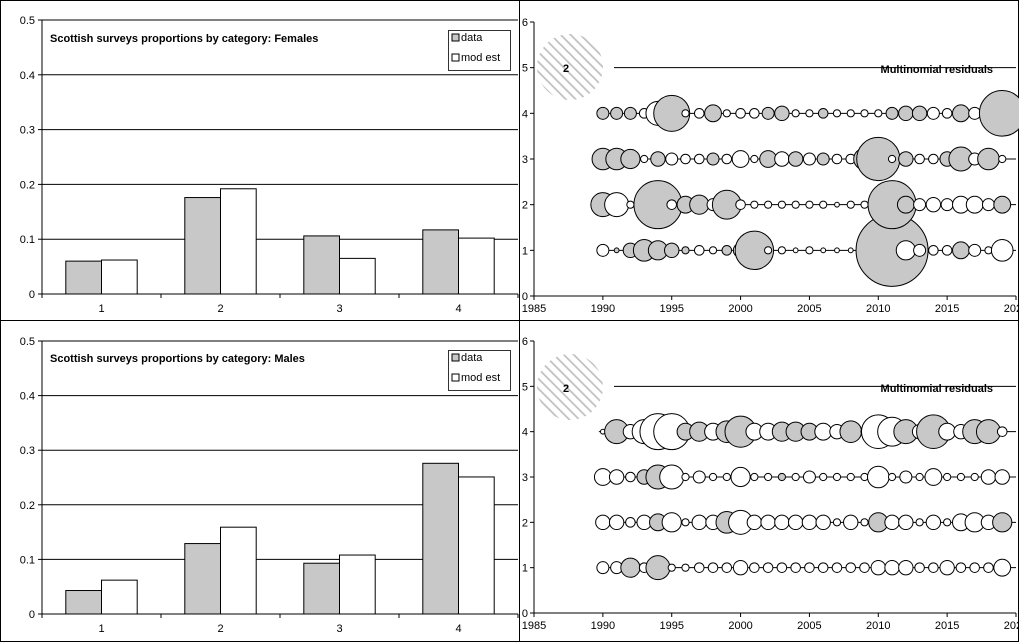 This screenshot has width=1019, height=642. What do you see at coordinates (525, 433) in the screenshot?
I see `y-tick-label: 4` at bounding box center [525, 433].